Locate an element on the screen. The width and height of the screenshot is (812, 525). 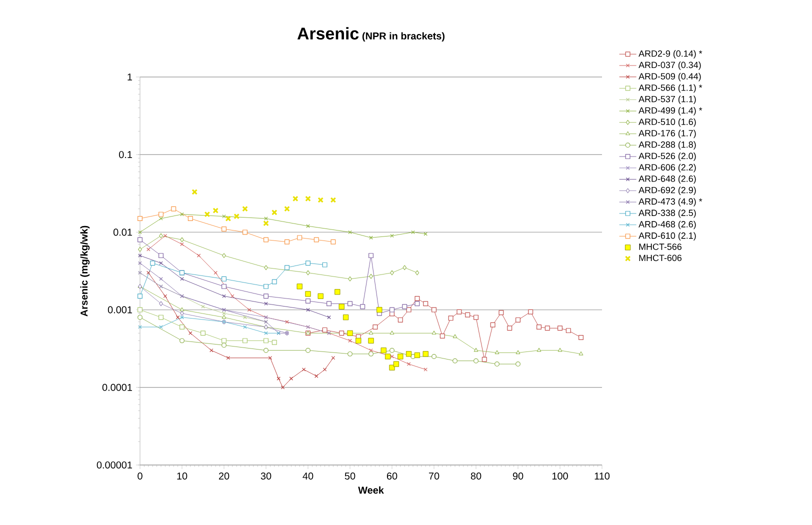
x-tick-label: 0 is located at coordinates (140, 476).